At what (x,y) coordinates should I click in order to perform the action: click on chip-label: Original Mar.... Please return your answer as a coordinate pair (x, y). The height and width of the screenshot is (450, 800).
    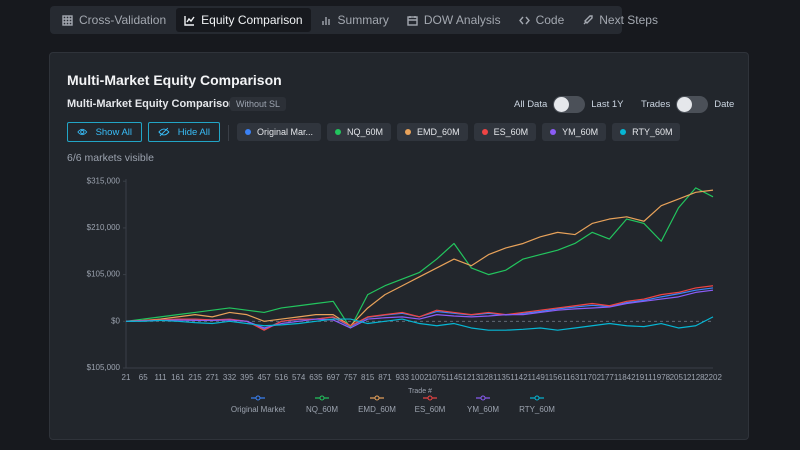
    Looking at the image, I should click on (285, 132).